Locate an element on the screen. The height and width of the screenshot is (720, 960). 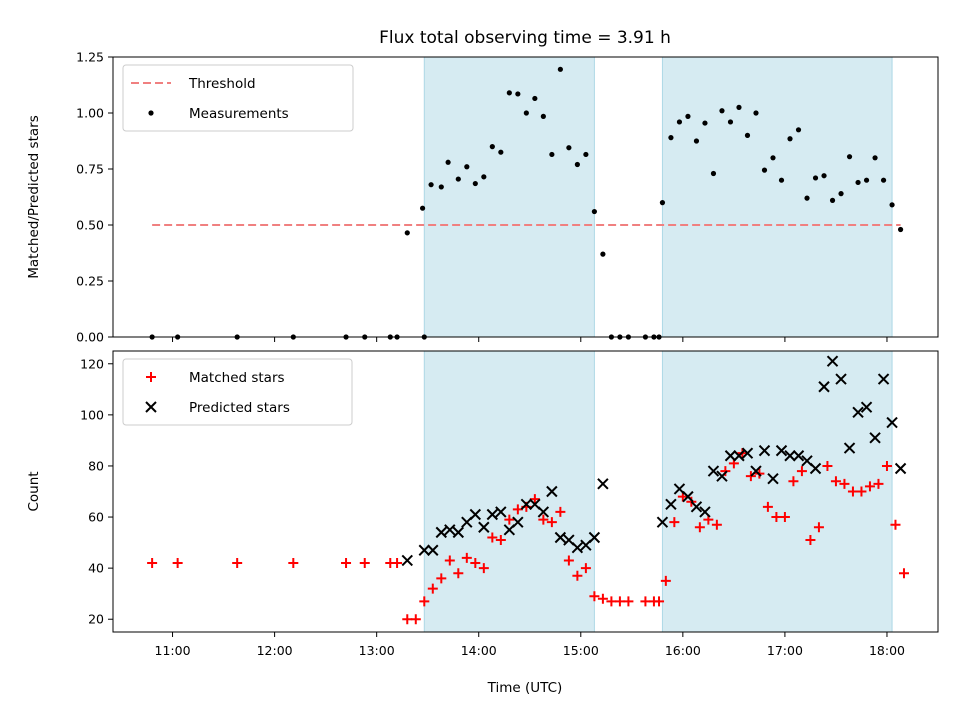
top-y-axis-label: Matched/Predicted stars is located at coordinates (34, 196).